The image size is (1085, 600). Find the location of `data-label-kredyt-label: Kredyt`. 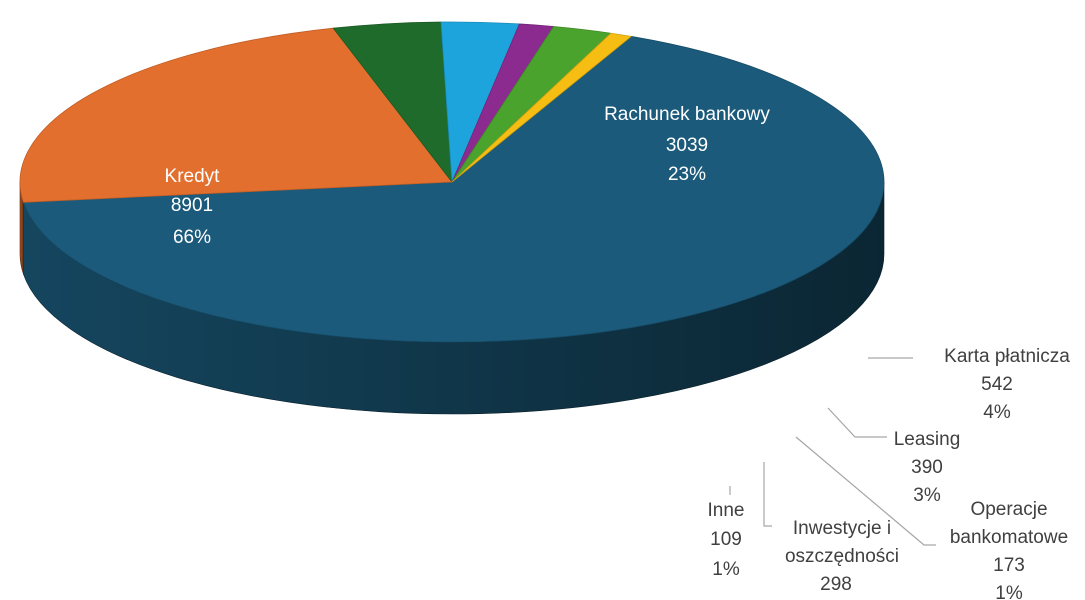

data-label-kredyt-label: Kredyt is located at coordinates (193, 176).